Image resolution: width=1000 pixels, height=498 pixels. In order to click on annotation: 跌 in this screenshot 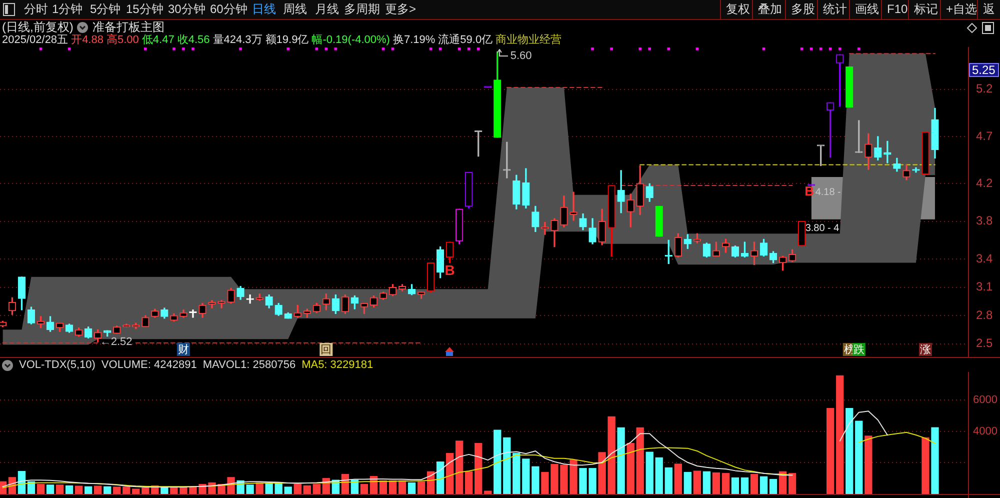, I will do `click(858, 350)`.